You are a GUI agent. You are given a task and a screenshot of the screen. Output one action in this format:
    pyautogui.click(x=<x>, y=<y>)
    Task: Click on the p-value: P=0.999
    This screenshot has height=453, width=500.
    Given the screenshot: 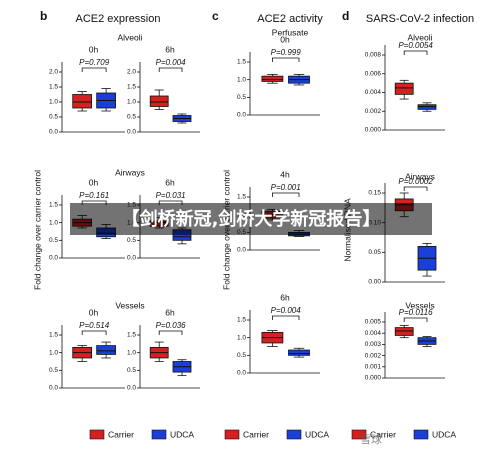 What is the action you would take?
    pyautogui.click(x=286, y=52)
    